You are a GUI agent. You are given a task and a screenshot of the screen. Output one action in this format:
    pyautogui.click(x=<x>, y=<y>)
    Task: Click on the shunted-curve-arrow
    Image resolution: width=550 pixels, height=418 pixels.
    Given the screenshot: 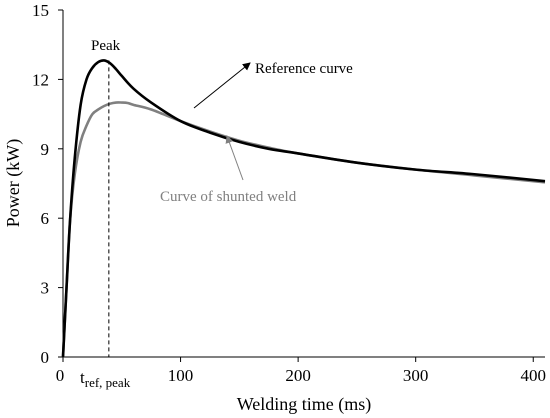 What is the action you would take?
    pyautogui.click(x=234, y=158)
    